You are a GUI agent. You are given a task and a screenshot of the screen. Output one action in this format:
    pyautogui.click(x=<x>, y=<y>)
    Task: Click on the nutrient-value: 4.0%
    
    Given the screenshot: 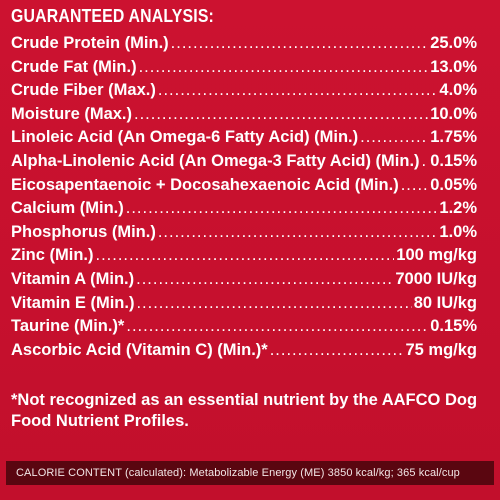 What is the action you would take?
    pyautogui.click(x=458, y=90)
    